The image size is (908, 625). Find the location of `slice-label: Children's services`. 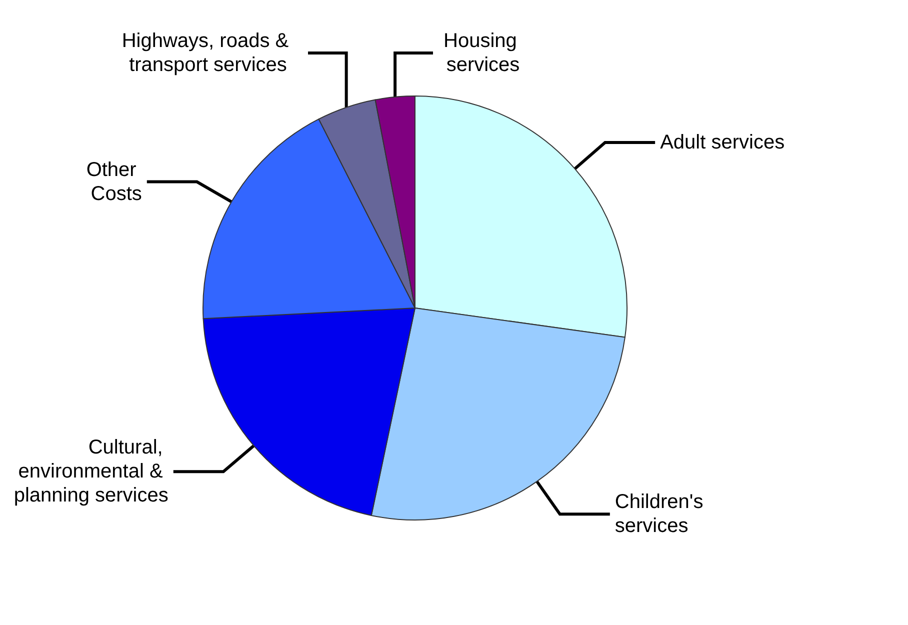

slice-label: Children's services is located at coordinates (661, 514).